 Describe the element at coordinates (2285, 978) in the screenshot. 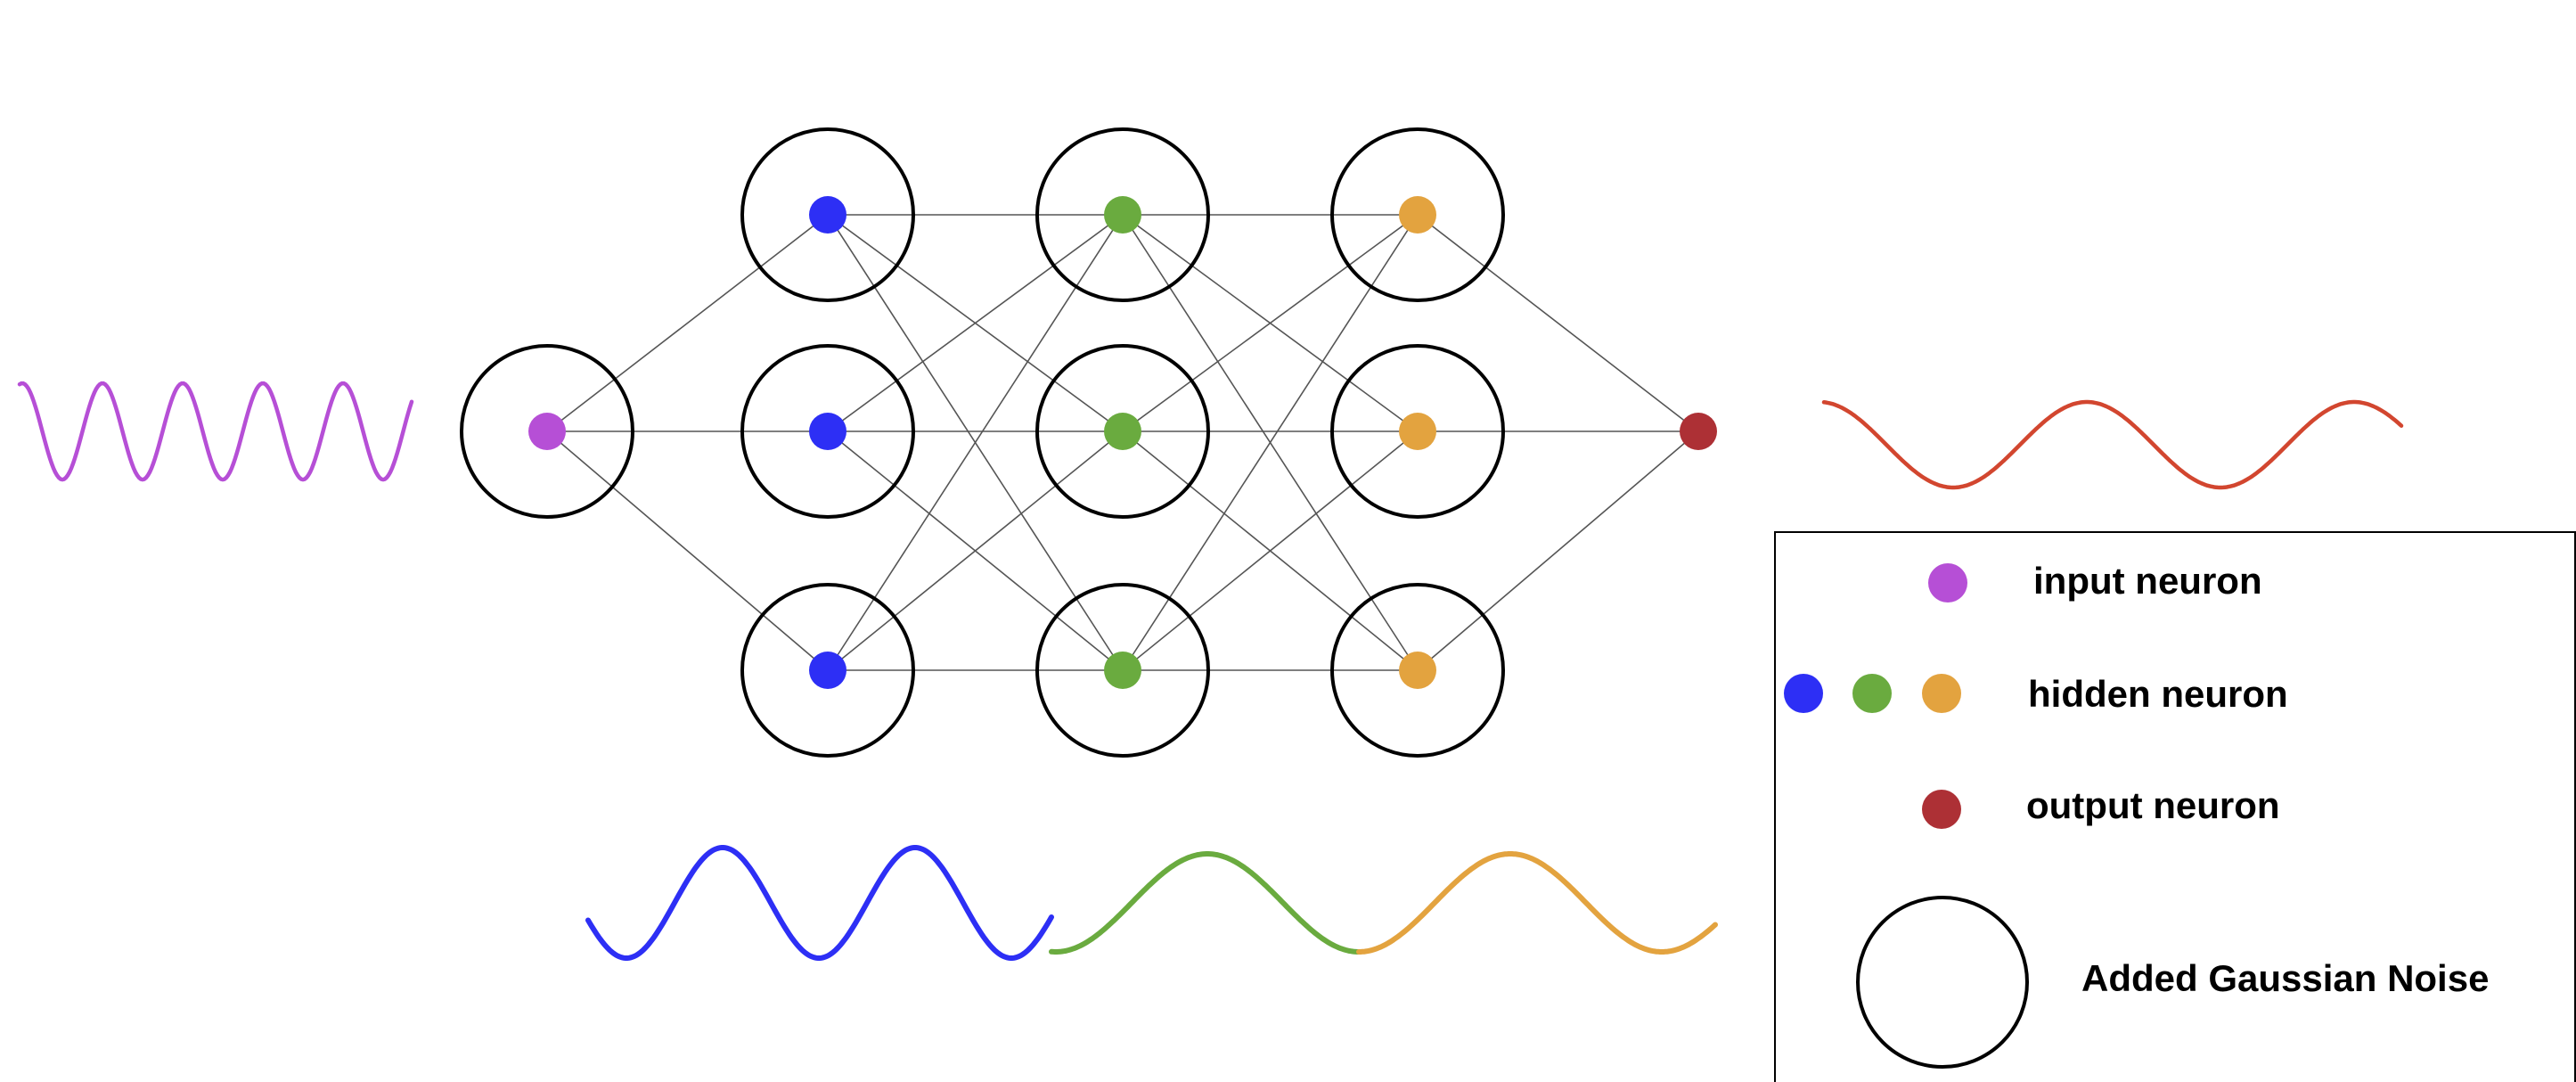

I see `legend-noise-label: Added Gaussian Noise` at that location.